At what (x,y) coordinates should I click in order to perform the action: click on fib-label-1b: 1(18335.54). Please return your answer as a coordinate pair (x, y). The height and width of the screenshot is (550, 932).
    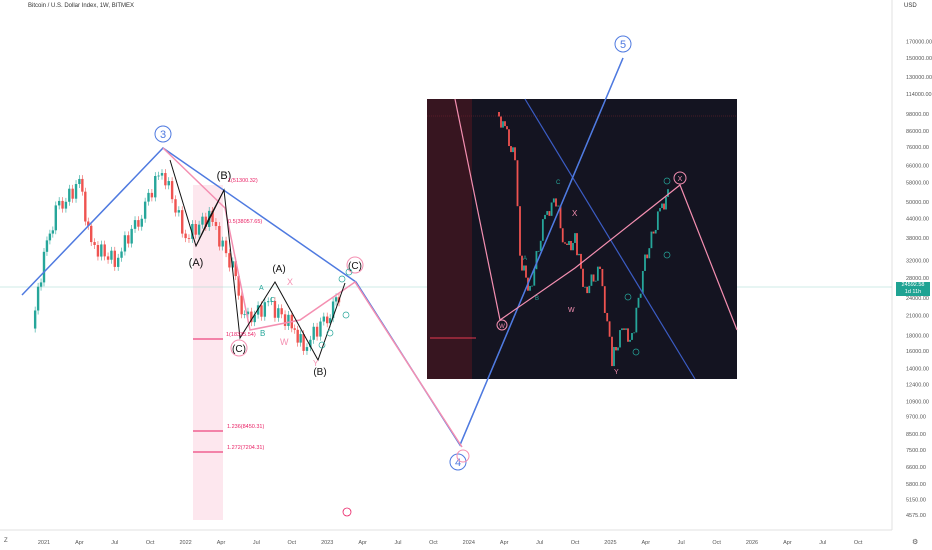
    Looking at the image, I should click on (241, 335).